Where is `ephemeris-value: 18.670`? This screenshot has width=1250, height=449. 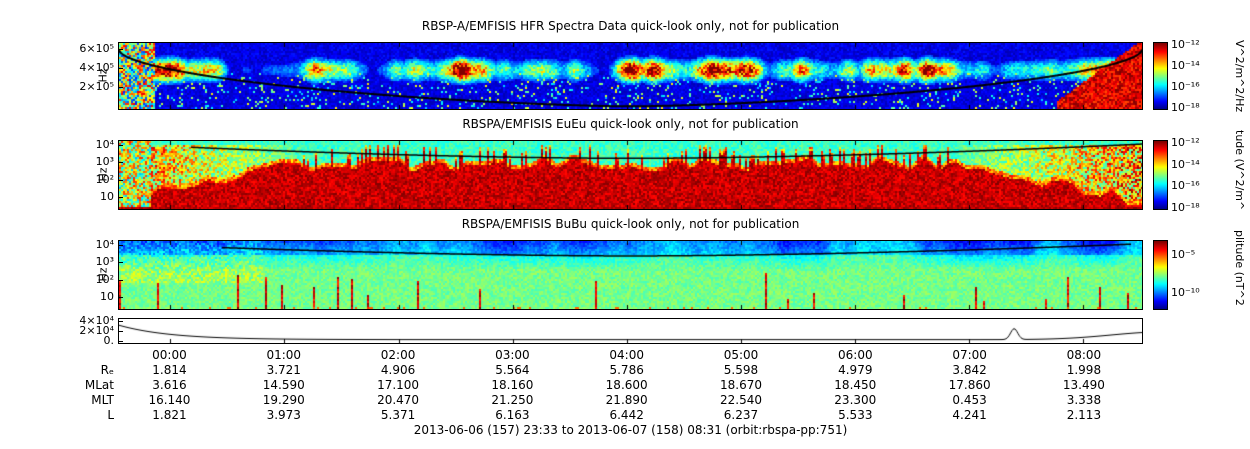 ephemeris-value: 18.670 is located at coordinates (740, 385).